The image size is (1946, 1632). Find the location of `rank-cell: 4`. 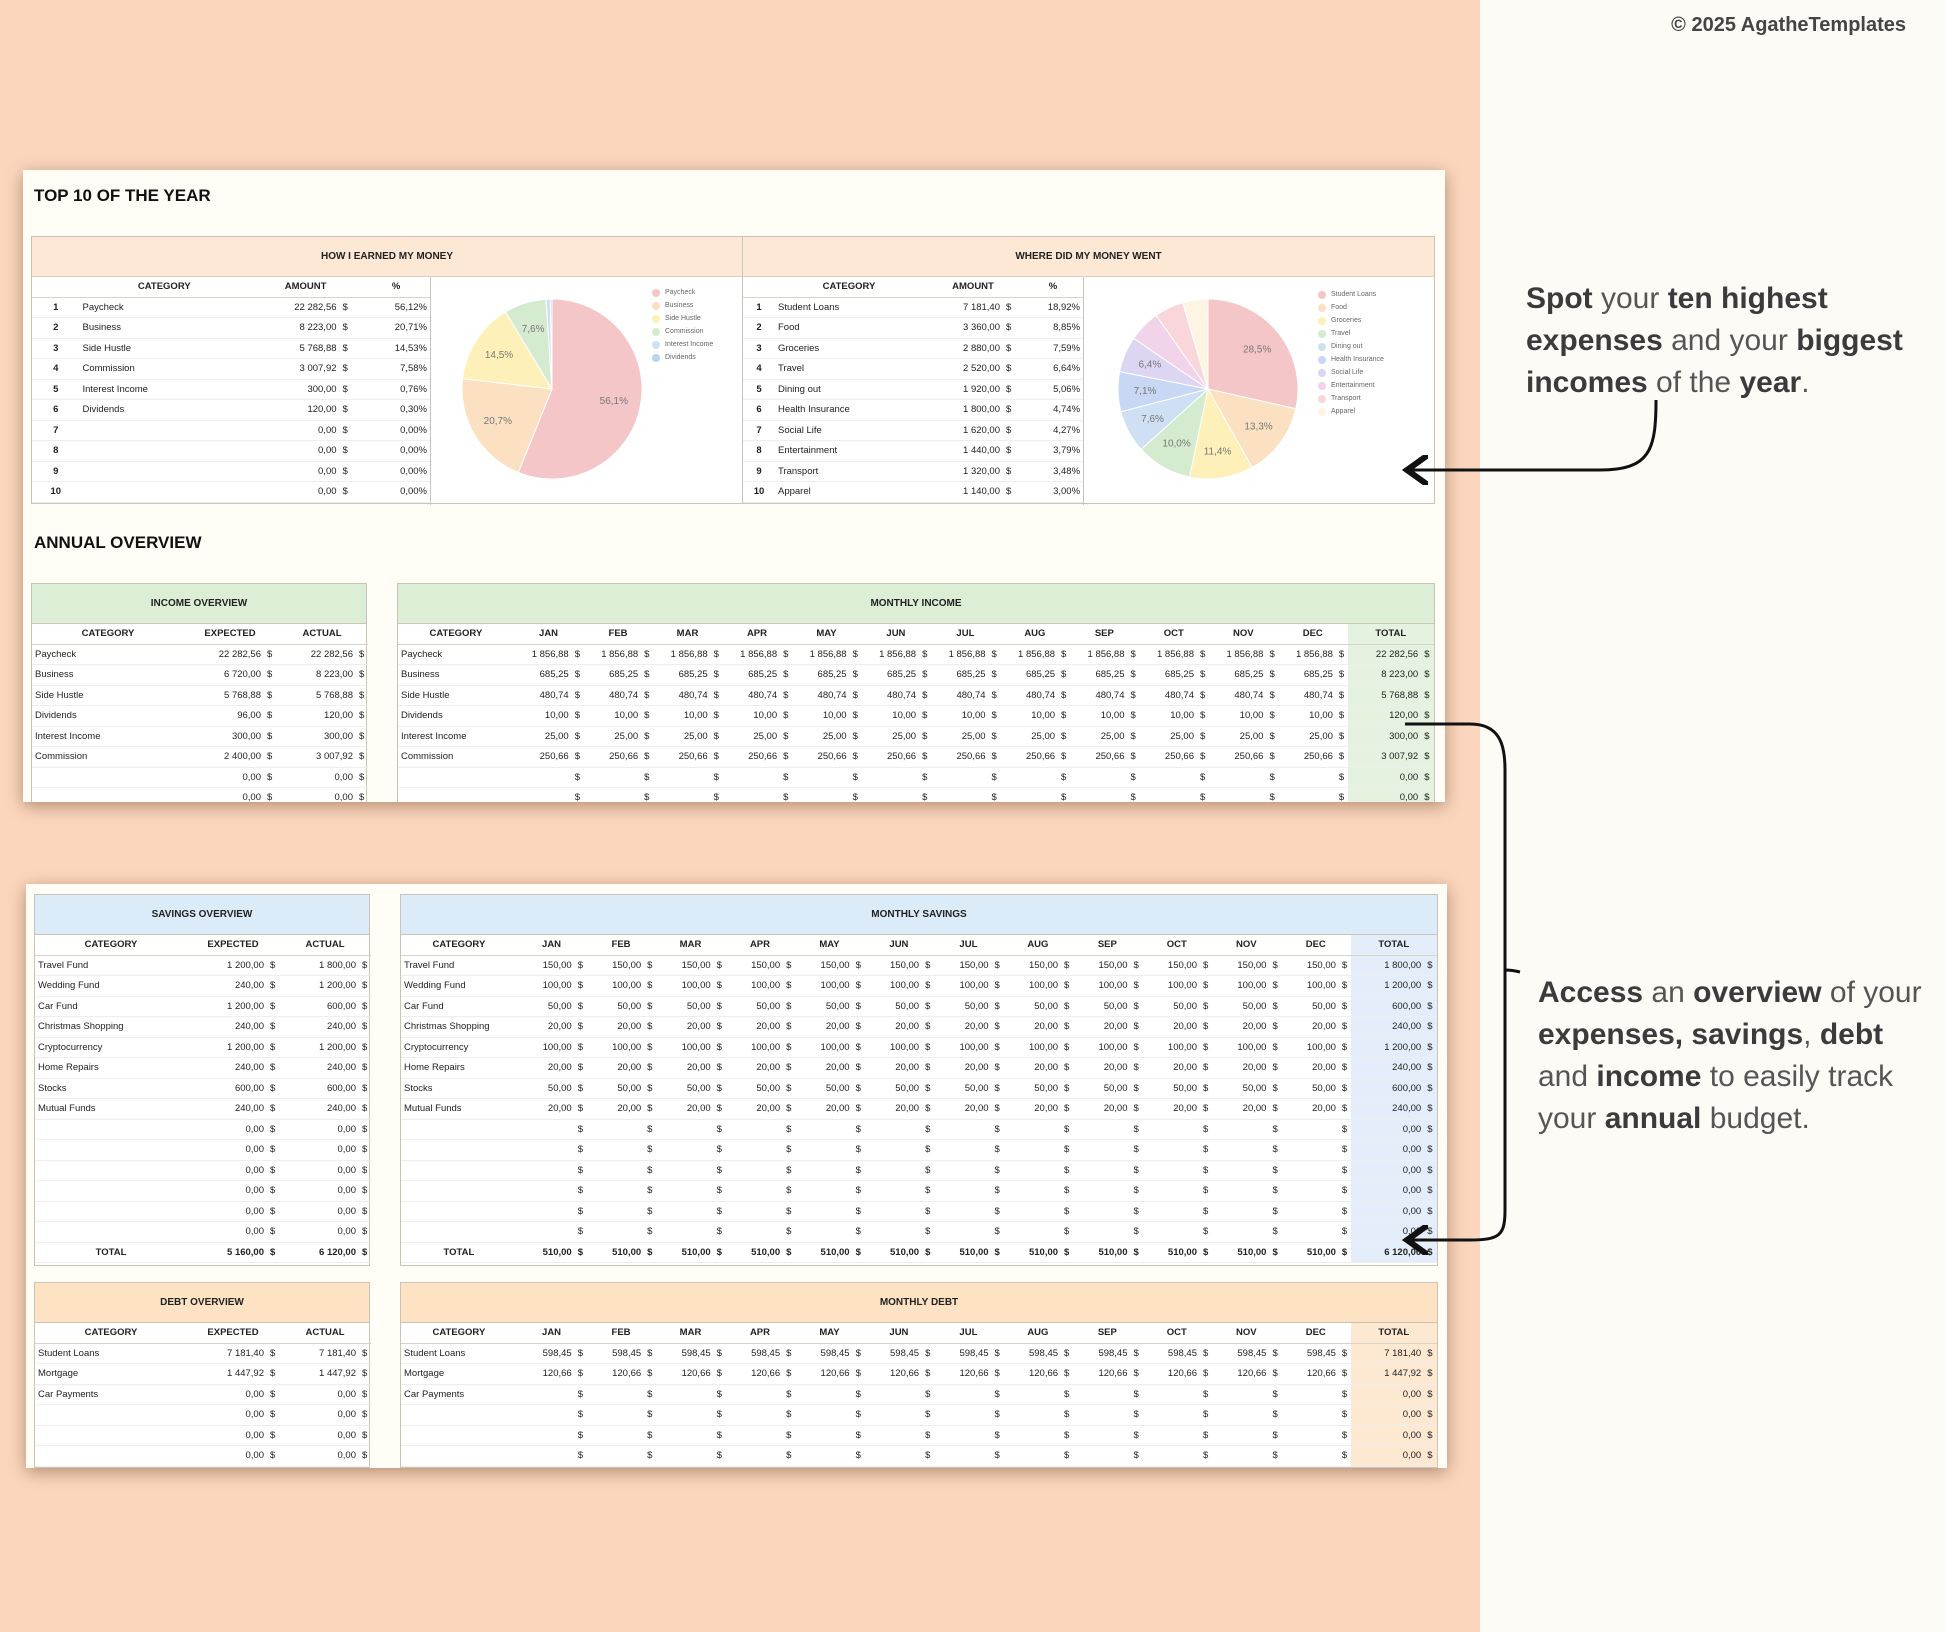

rank-cell: 4 is located at coordinates (759, 369).